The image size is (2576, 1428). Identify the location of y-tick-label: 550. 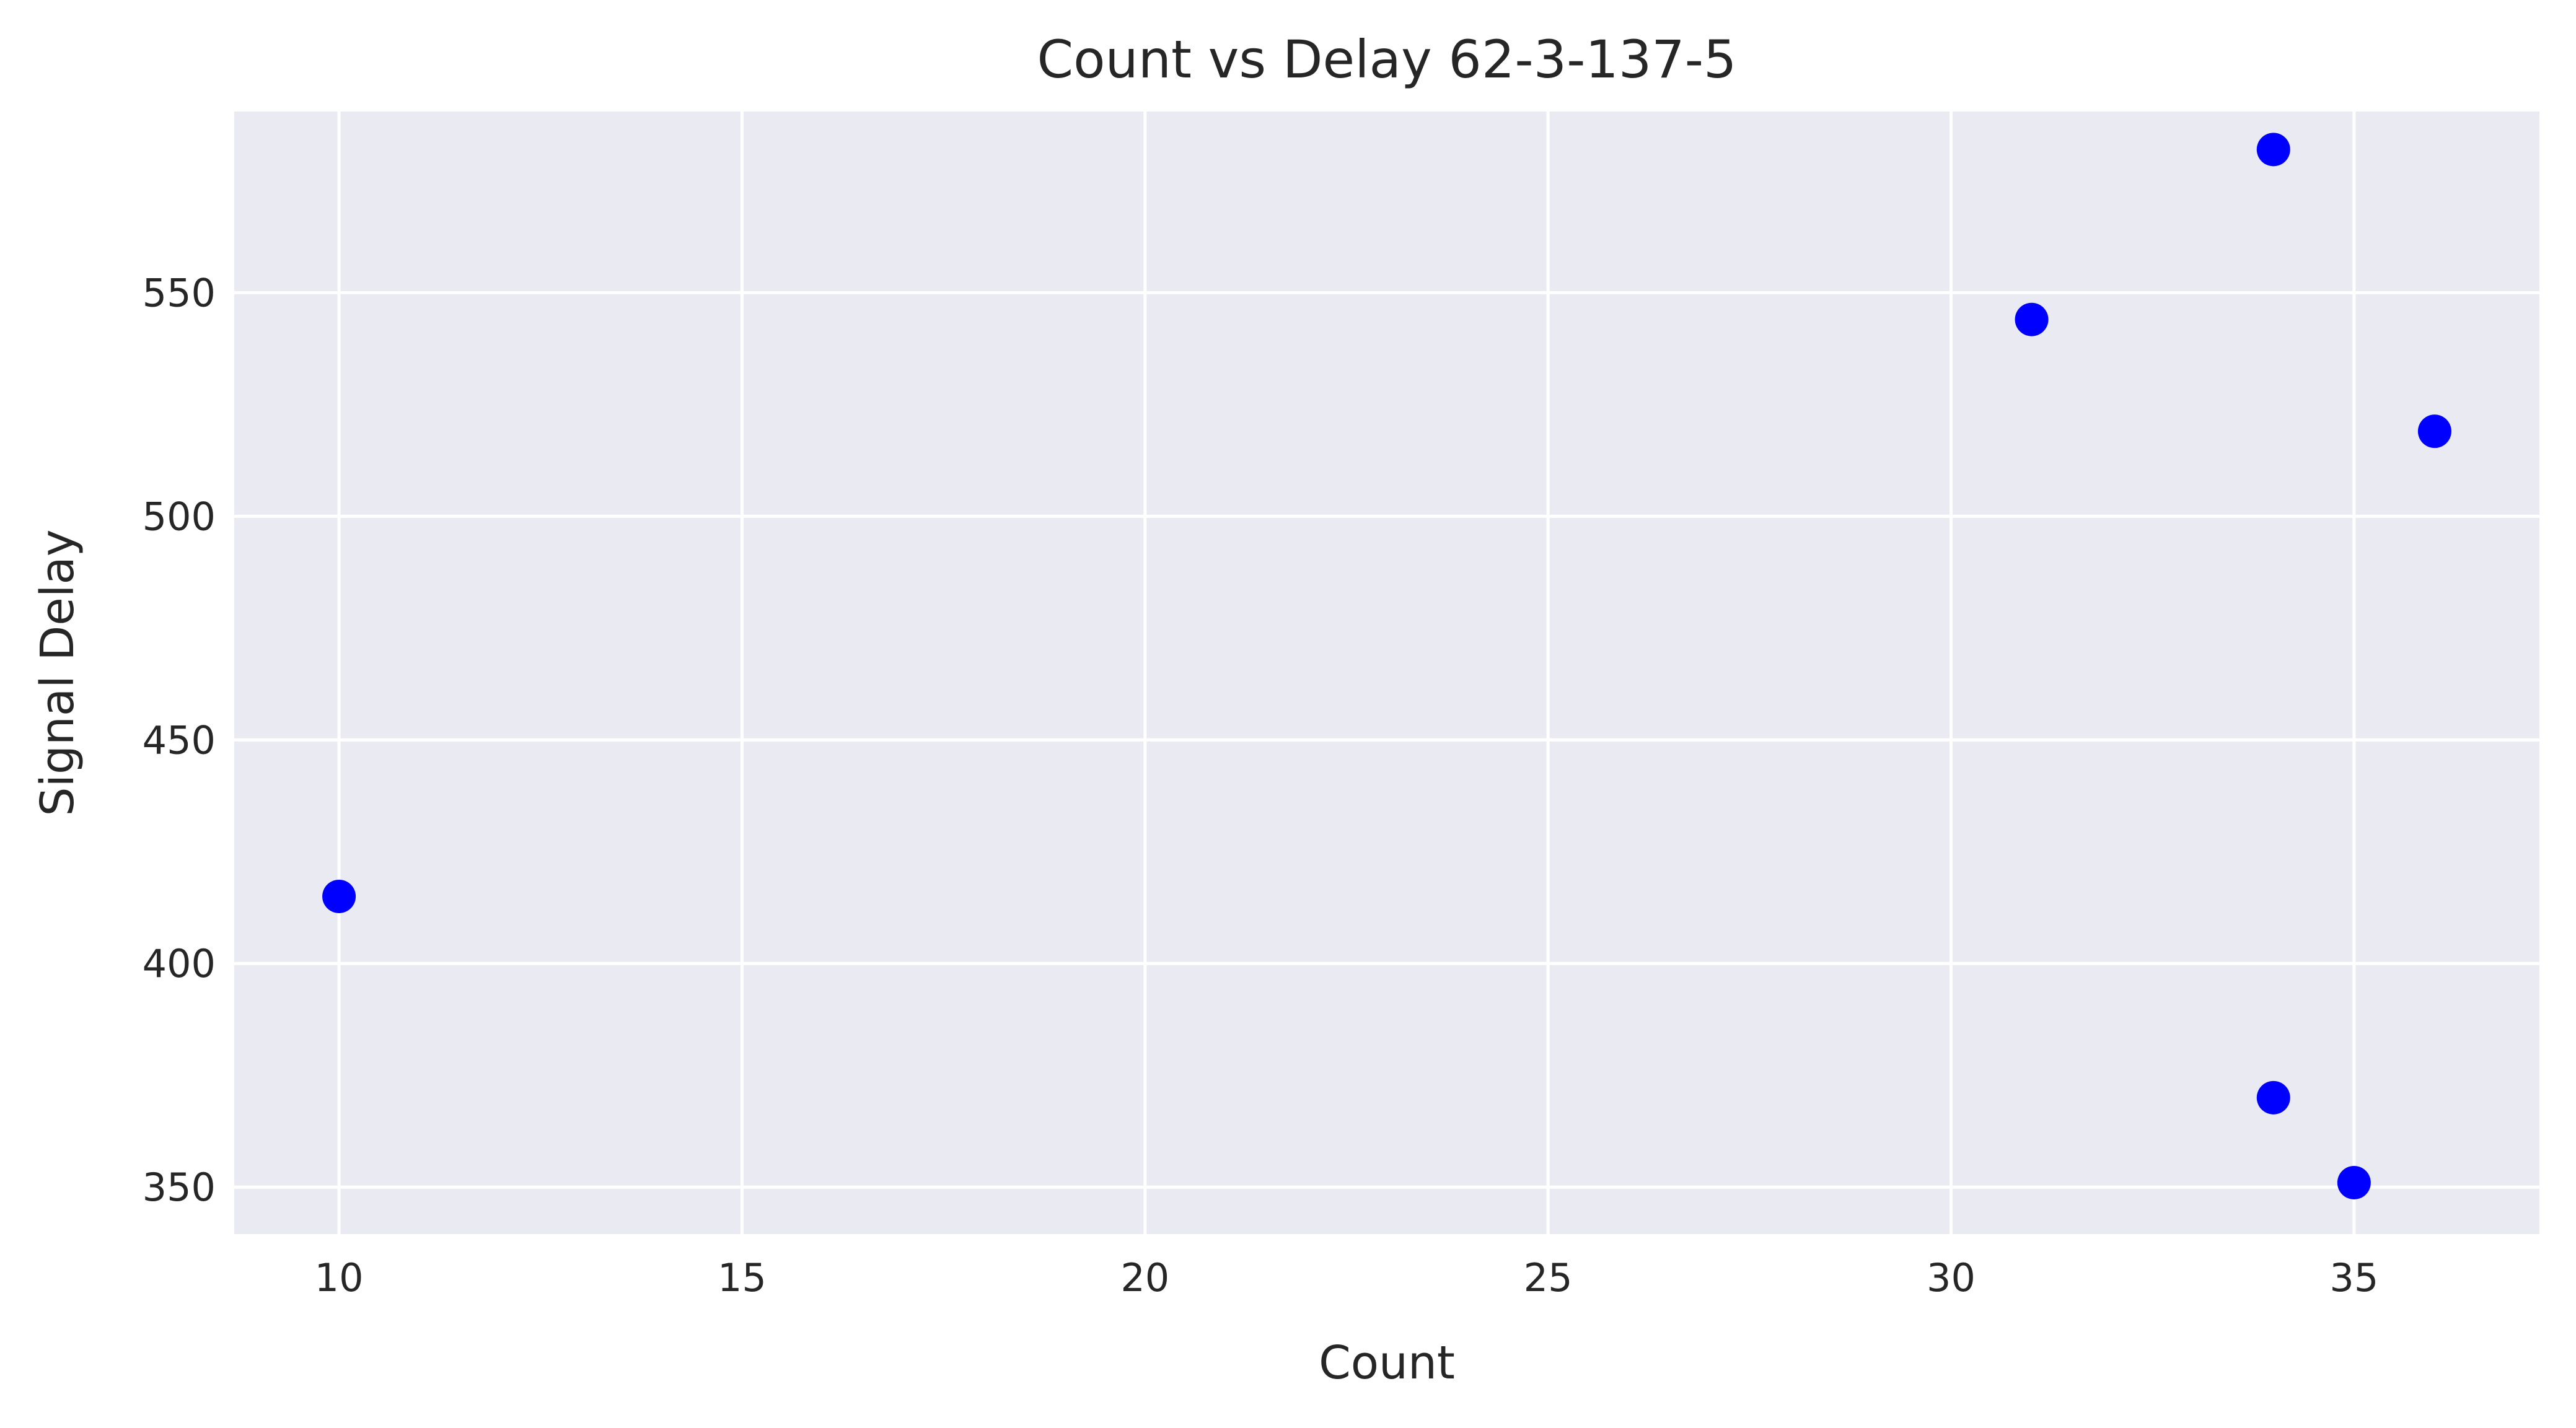
(180, 292).